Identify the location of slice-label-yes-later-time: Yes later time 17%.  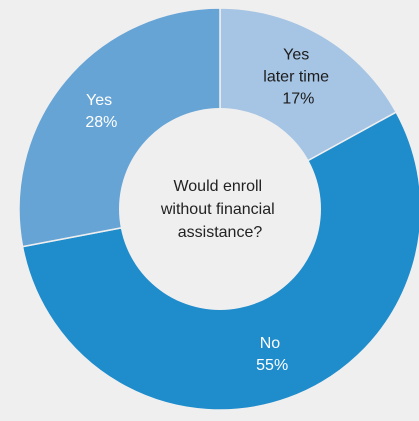
(298, 76).